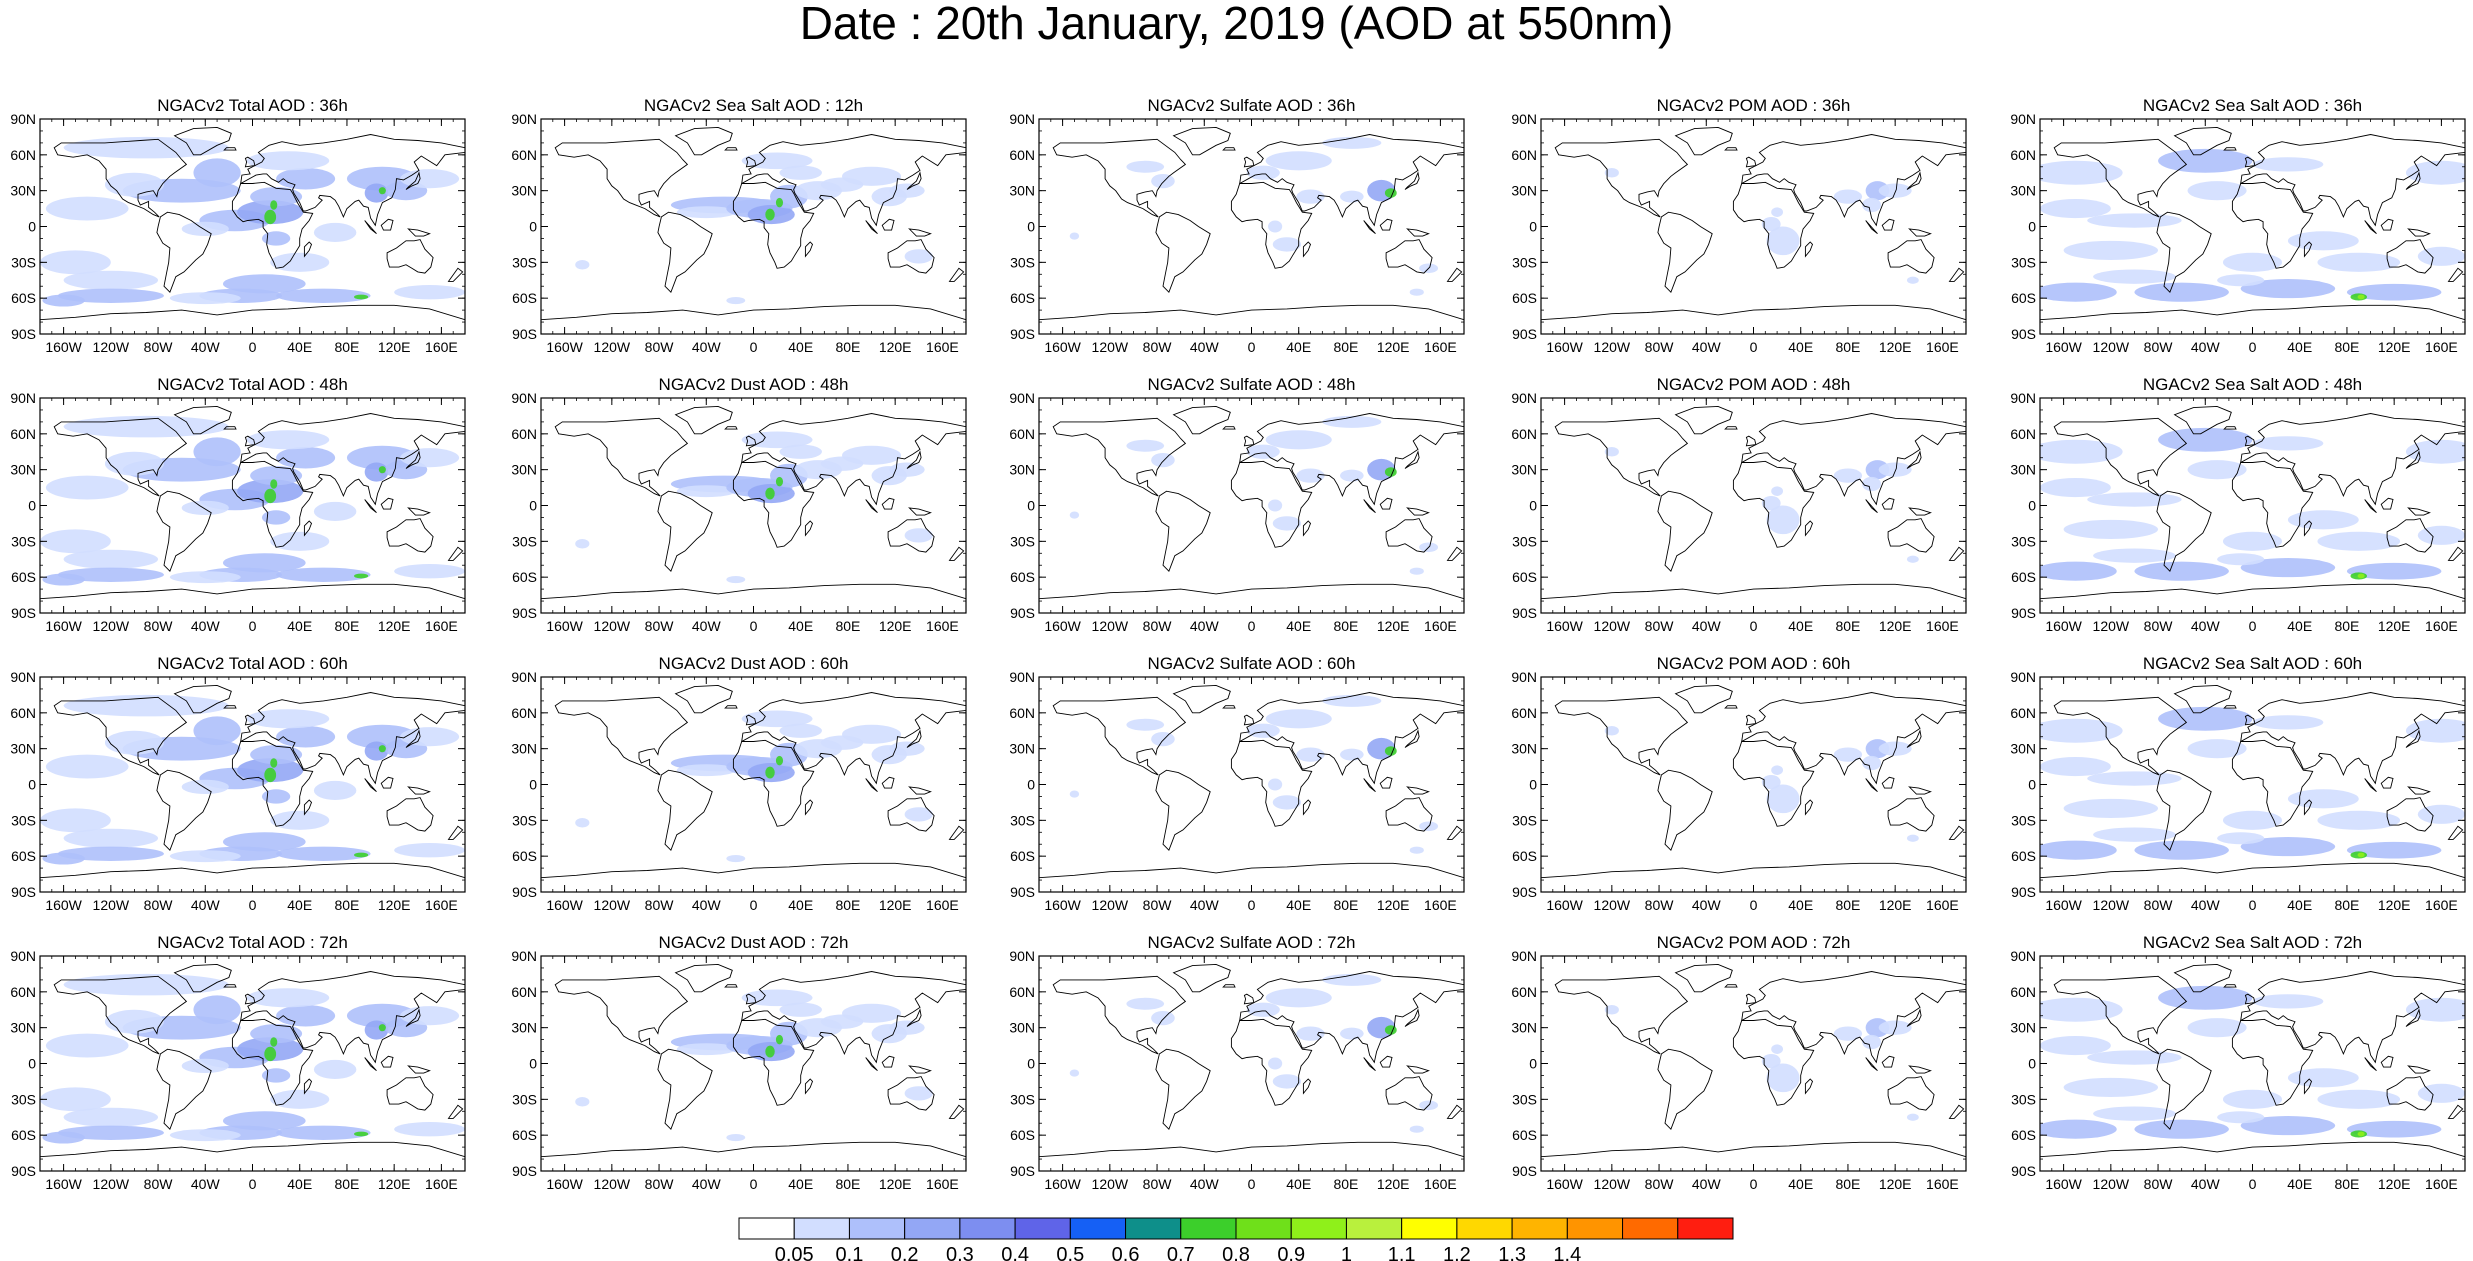  Describe the element at coordinates (2441, 626) in the screenshot. I see `lon-tick-label: 160E` at that location.